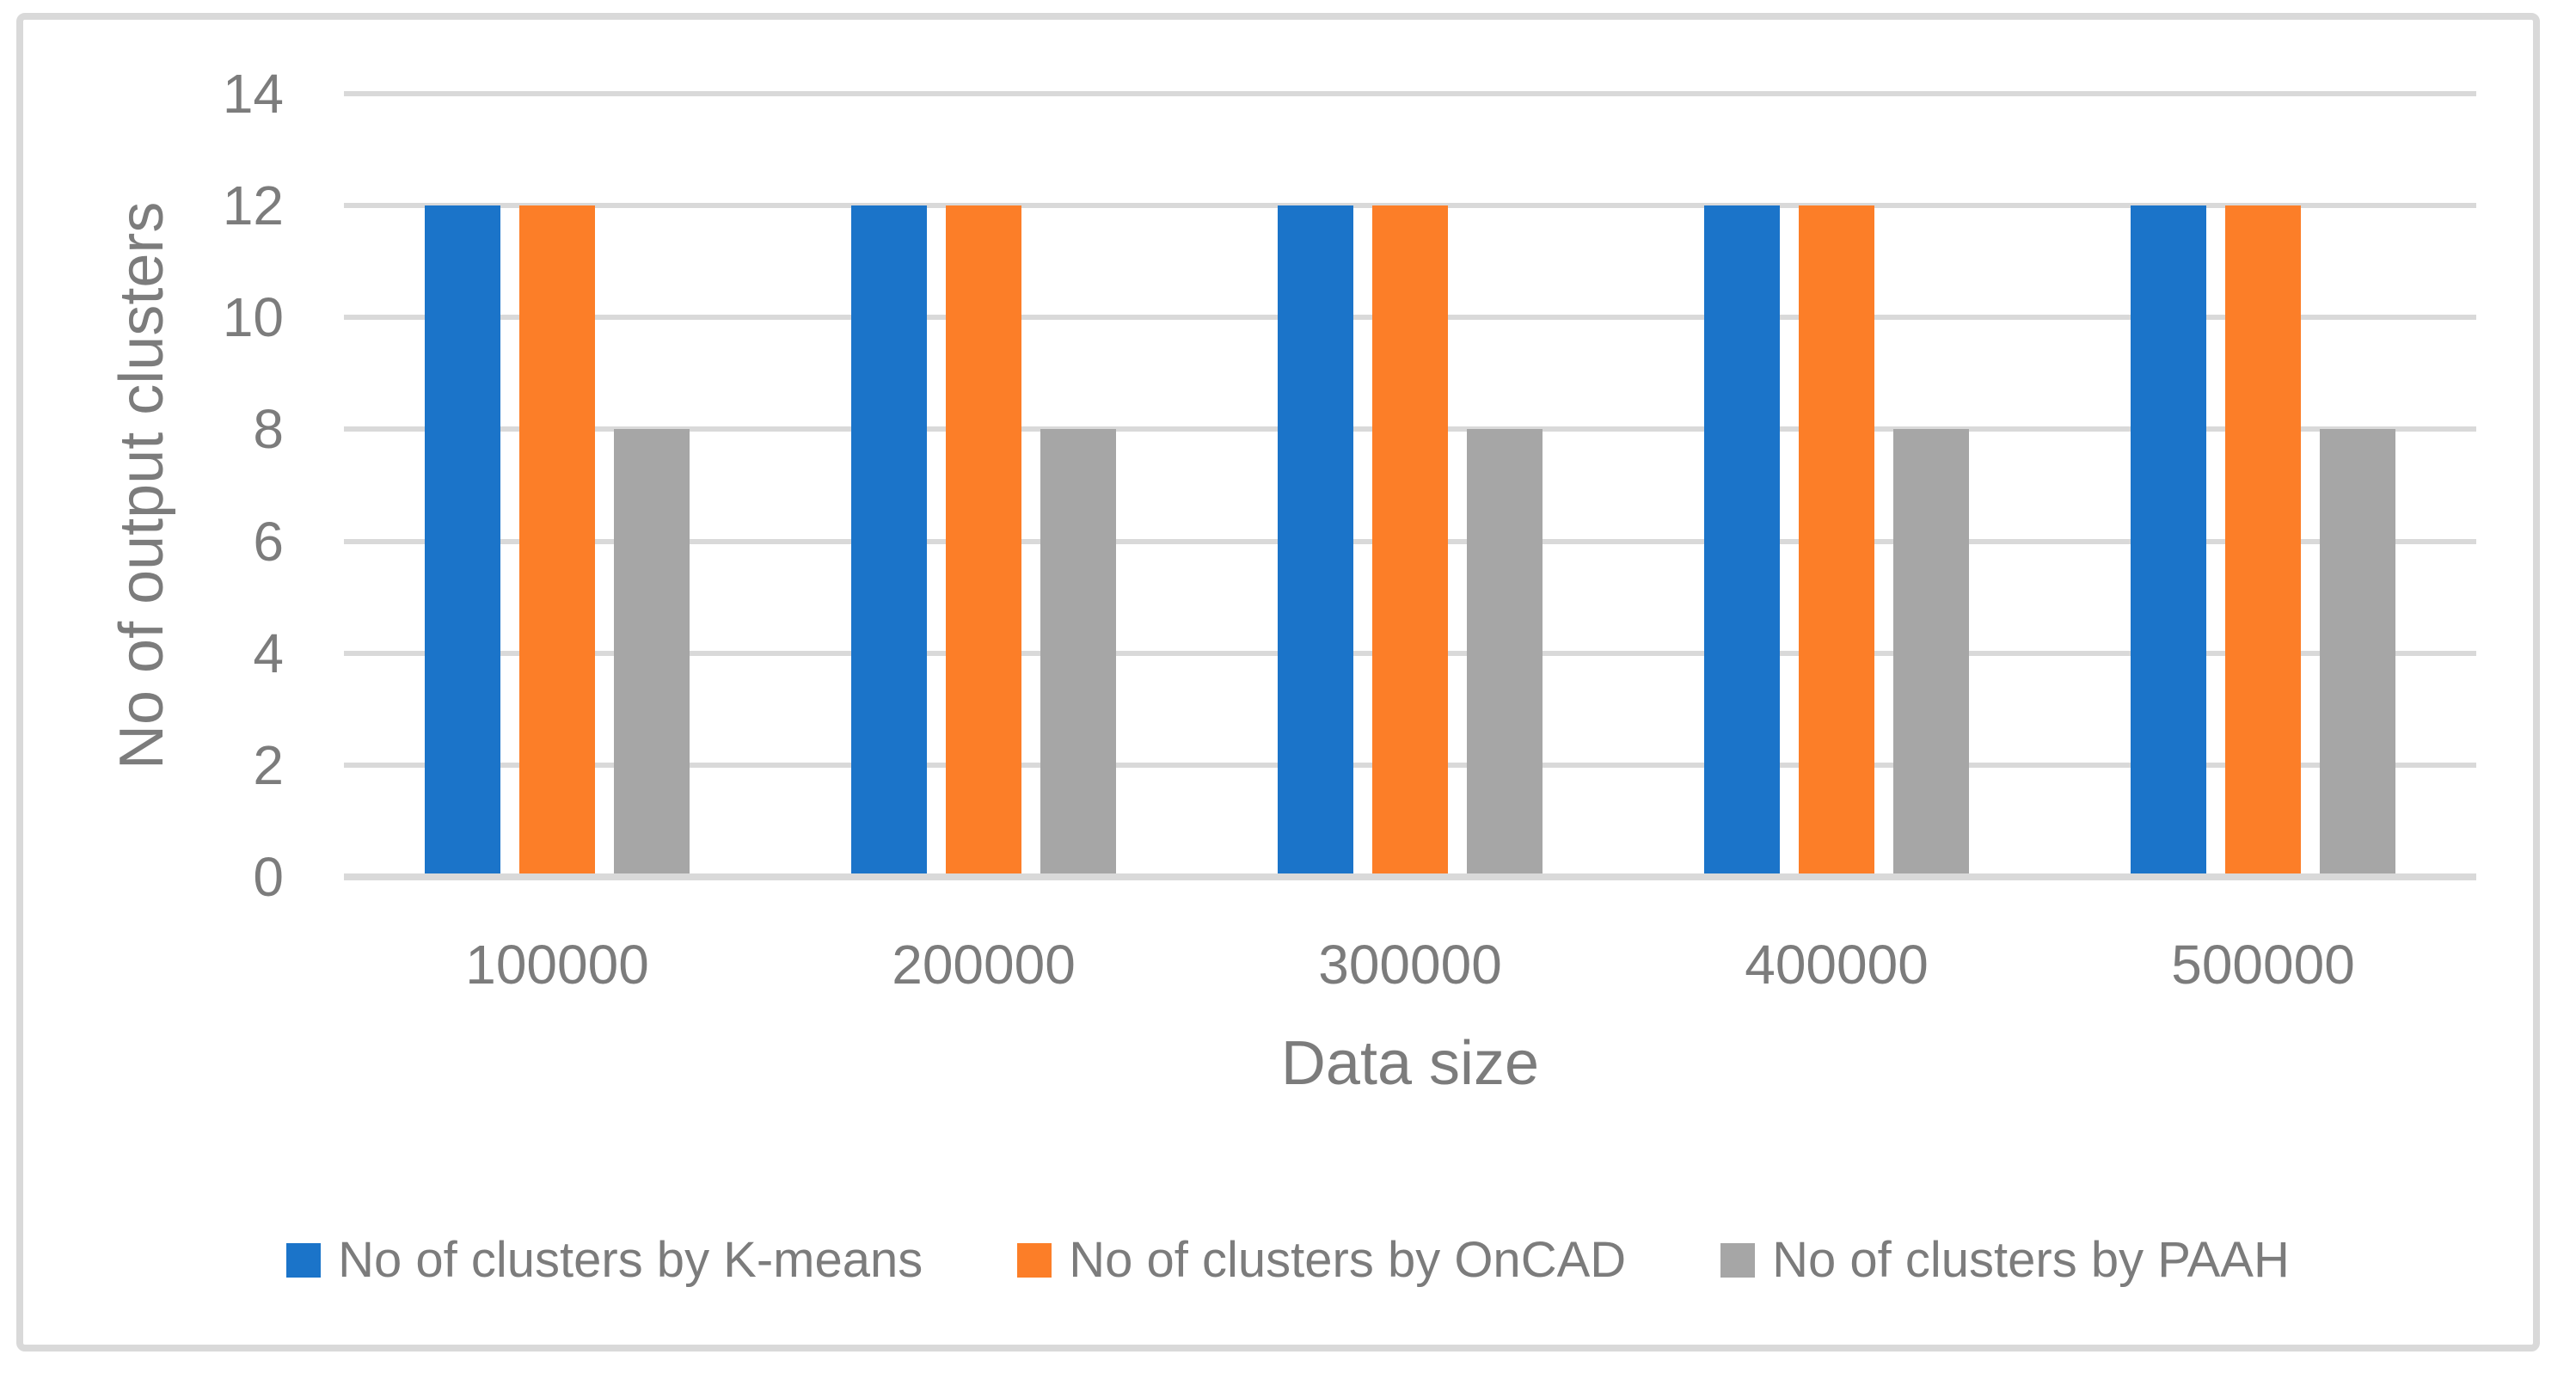 This screenshot has height=1379, width=2576. Describe the element at coordinates (2263, 965) in the screenshot. I see `x-tick-label-500000: 500000` at that location.